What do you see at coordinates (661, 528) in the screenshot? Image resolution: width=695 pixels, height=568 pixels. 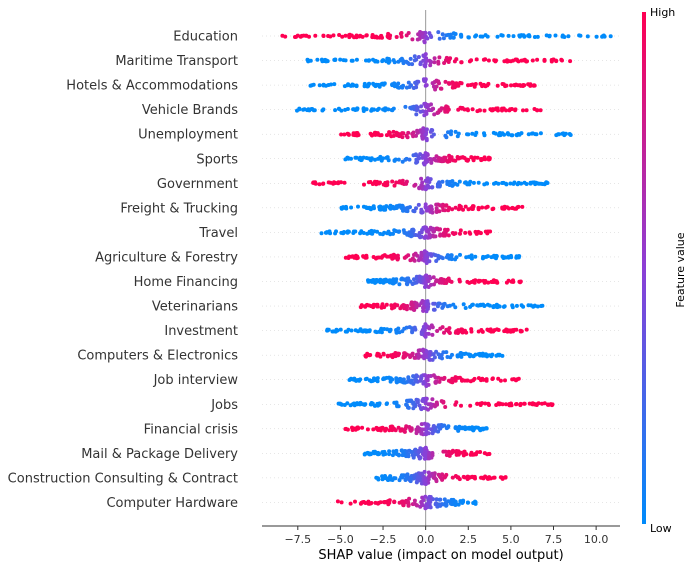 I see `colorbar-low-label: Low` at bounding box center [661, 528].